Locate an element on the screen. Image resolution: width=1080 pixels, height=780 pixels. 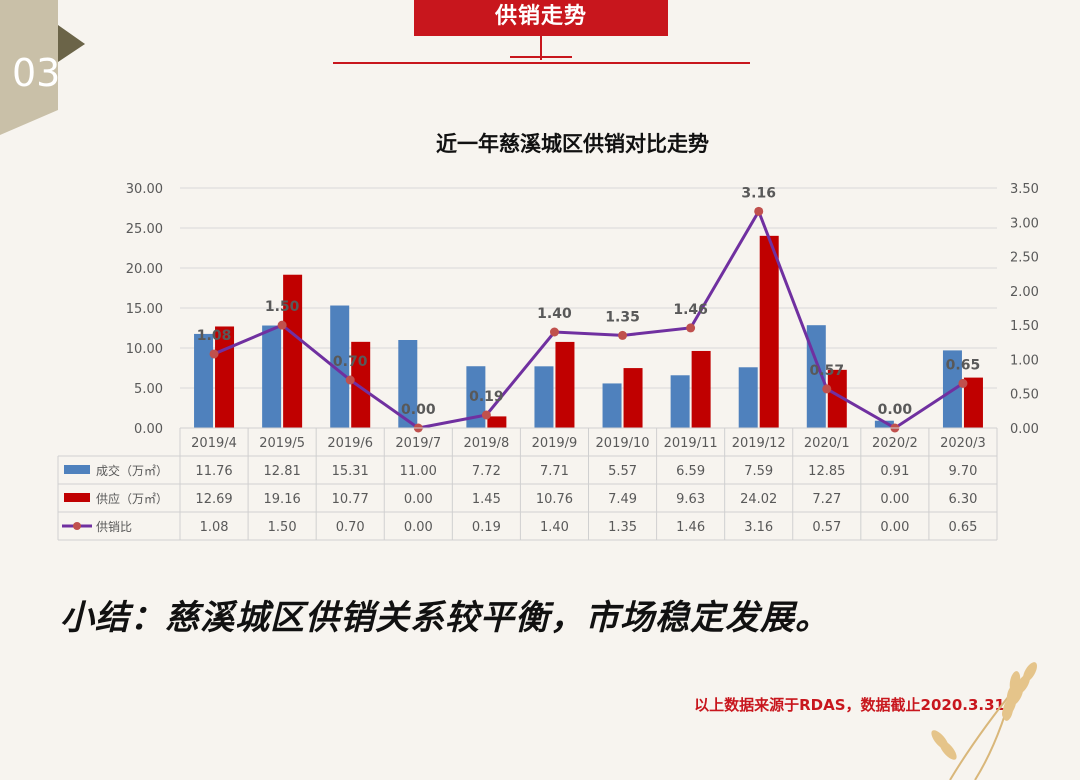
ratio-data-label: 0.65 is located at coordinates (963, 365).